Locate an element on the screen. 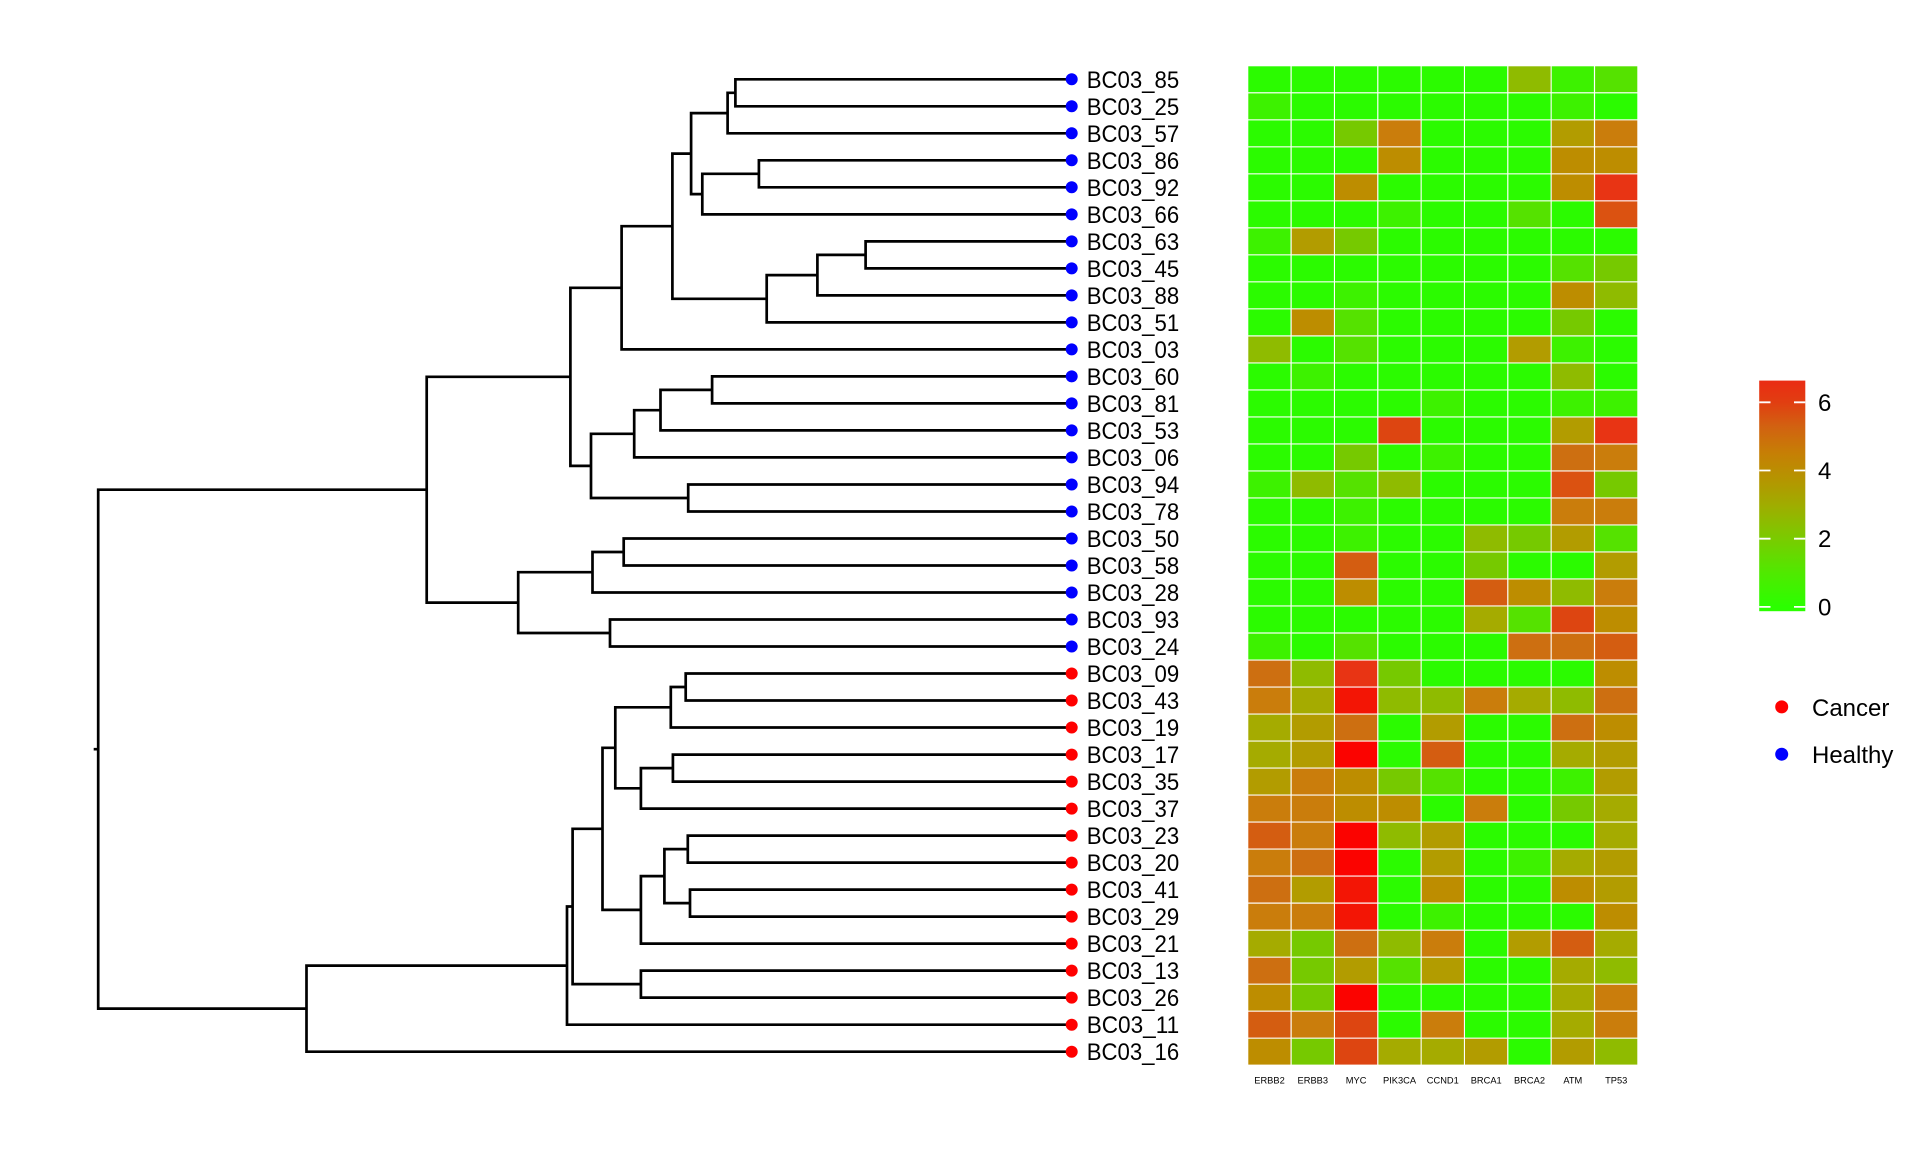 The width and height of the screenshot is (1920, 1152). svg-text: BC03_28 is located at coordinates (1133, 593).